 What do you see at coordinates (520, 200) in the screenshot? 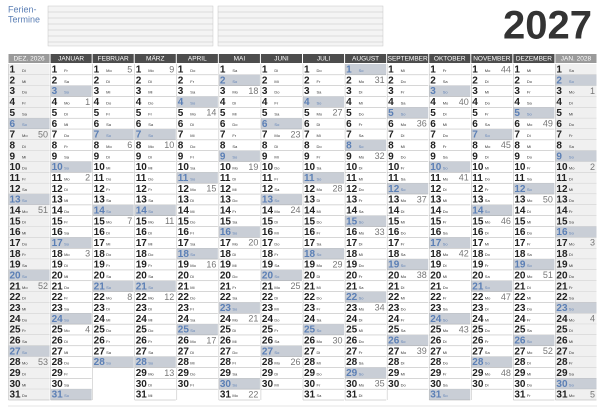
I see `day-number: 13` at bounding box center [520, 200].